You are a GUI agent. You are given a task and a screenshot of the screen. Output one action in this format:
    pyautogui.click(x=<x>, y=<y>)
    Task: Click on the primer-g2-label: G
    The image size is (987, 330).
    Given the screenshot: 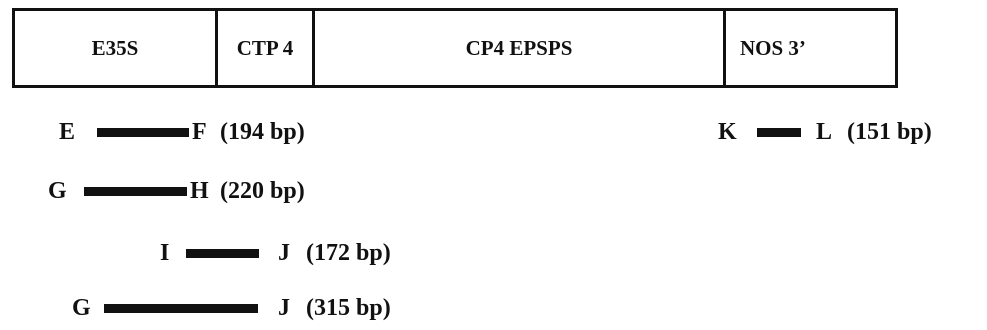 What is the action you would take?
    pyautogui.click(x=81, y=308)
    